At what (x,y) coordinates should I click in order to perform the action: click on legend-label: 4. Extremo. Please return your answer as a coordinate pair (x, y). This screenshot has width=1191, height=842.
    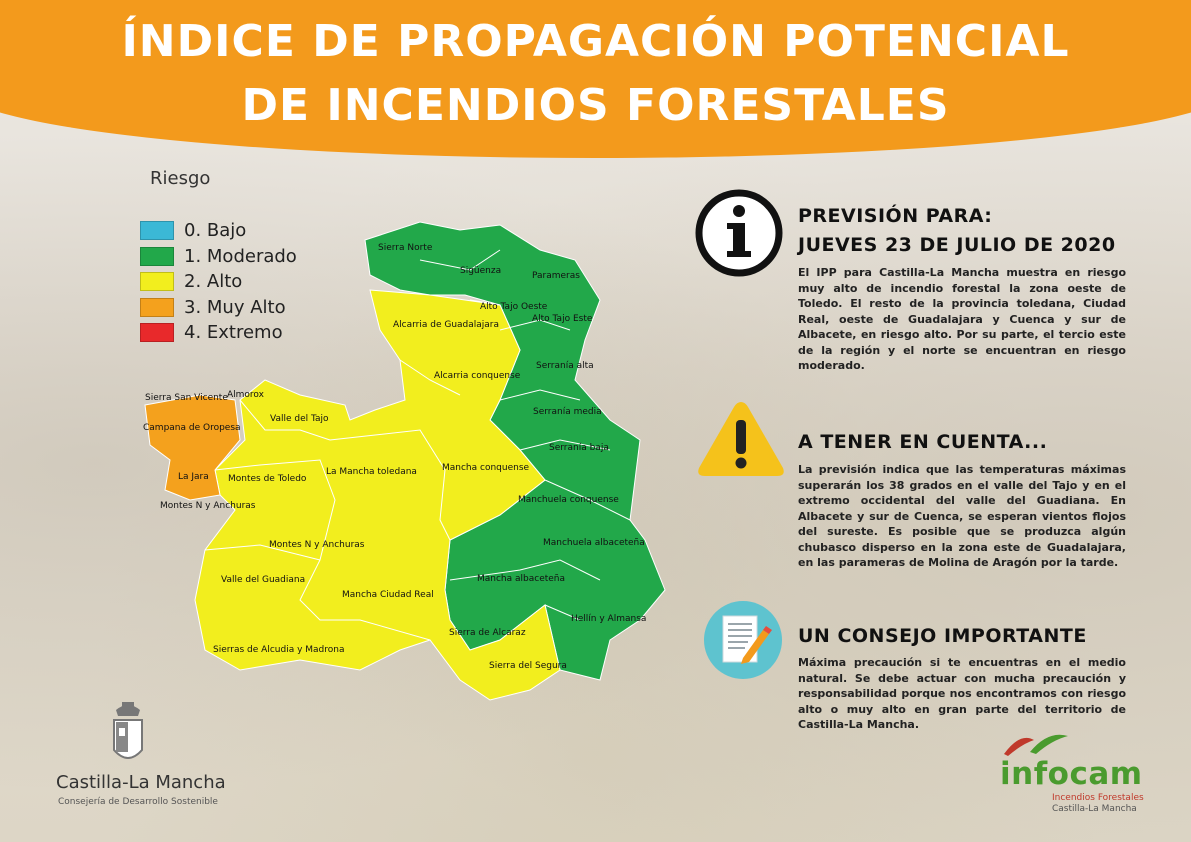
    Looking at the image, I should click on (233, 333).